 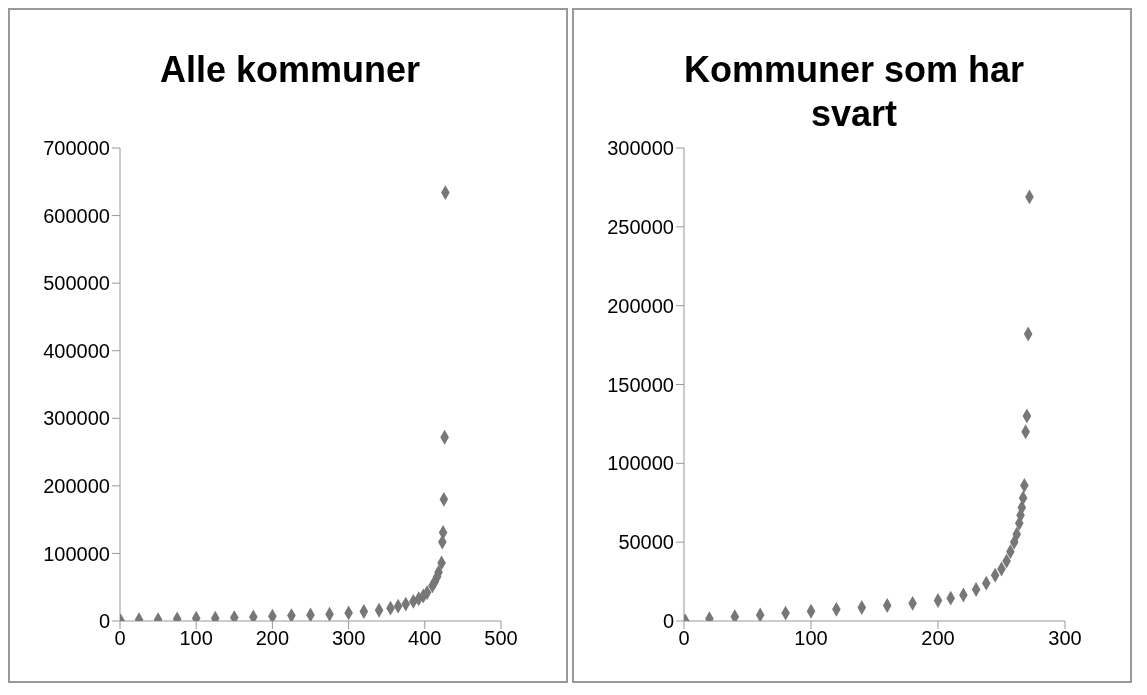 What do you see at coordinates (501, 638) in the screenshot?
I see `x-tick-label: 500` at bounding box center [501, 638].